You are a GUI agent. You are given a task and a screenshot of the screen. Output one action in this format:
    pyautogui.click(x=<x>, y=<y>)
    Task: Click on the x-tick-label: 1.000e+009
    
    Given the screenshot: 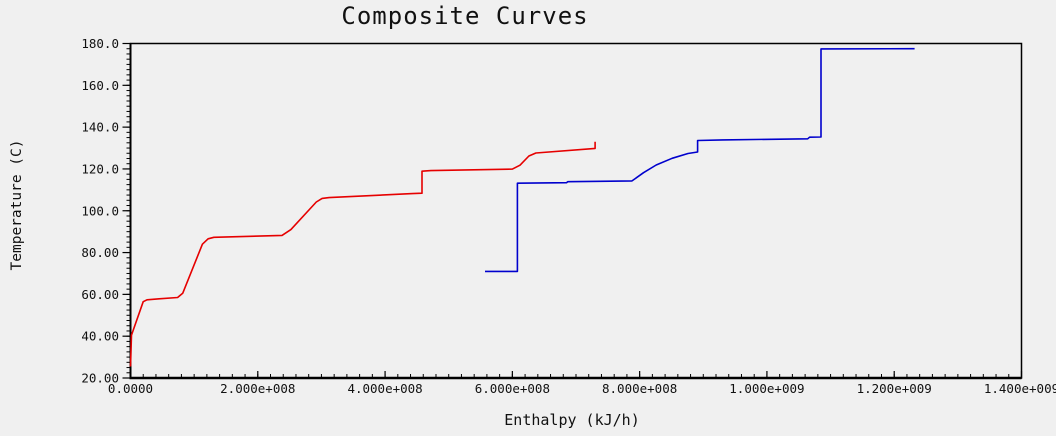 What is the action you would take?
    pyautogui.click(x=766, y=388)
    